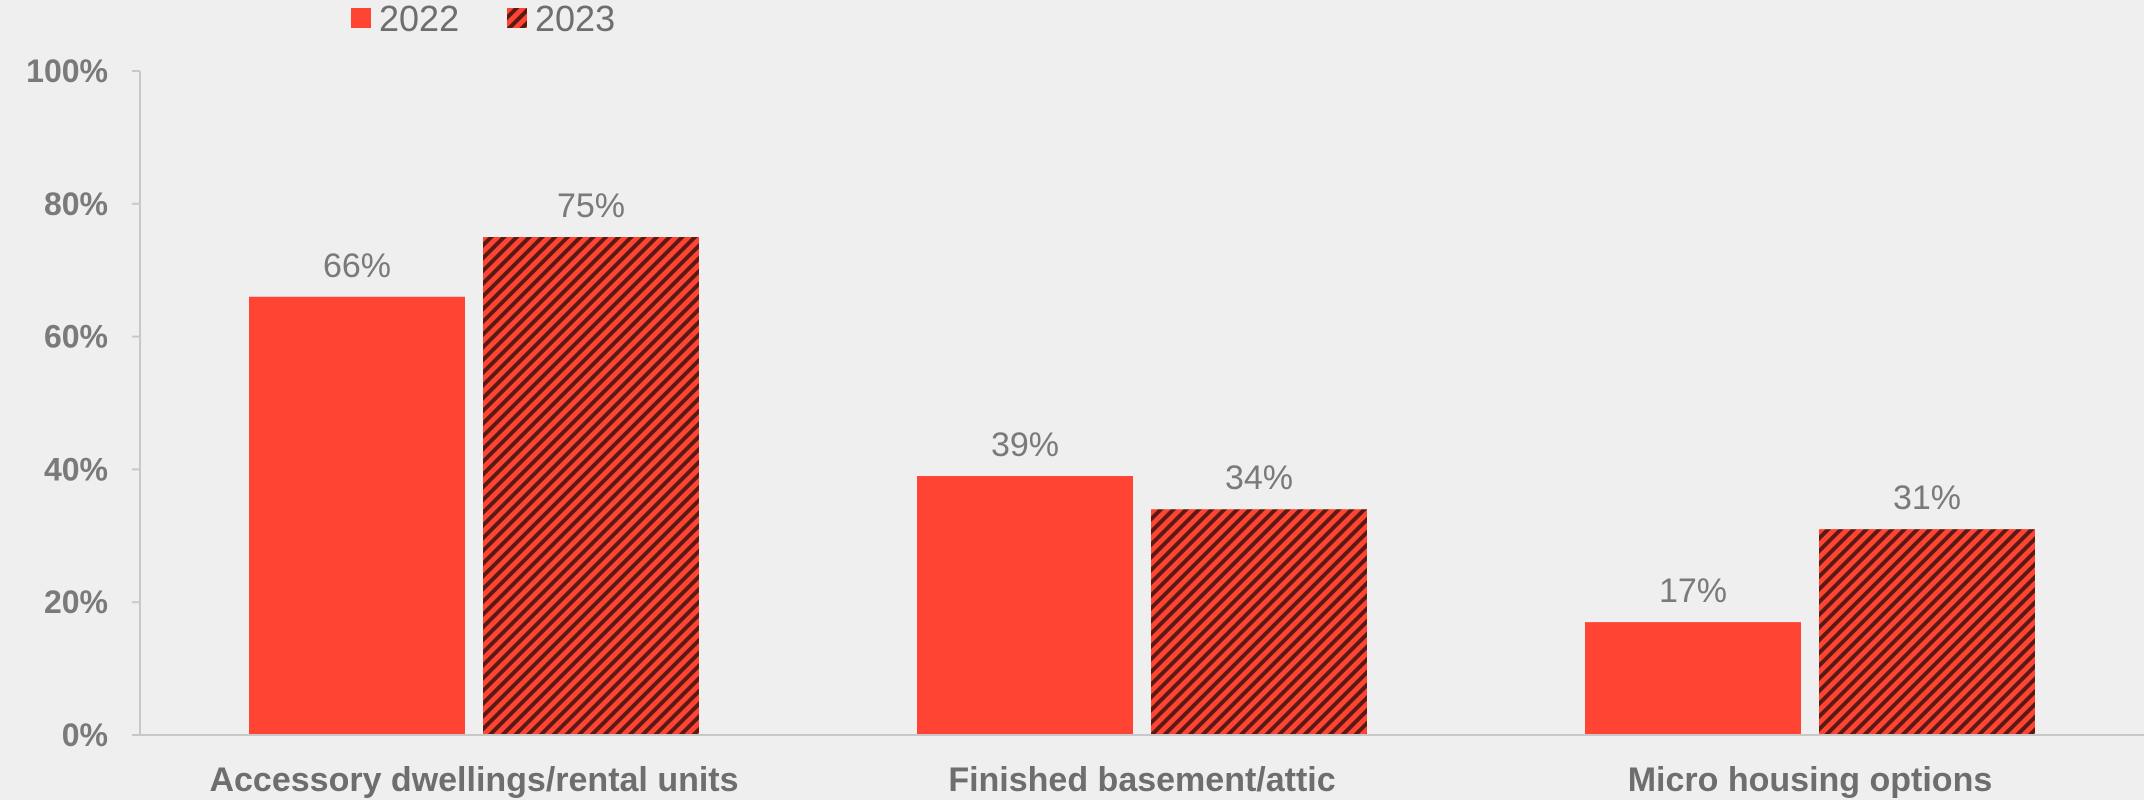 The width and height of the screenshot is (2144, 800). Describe the element at coordinates (83, 403) in the screenshot. I see `y-axis: 0% 20% 40% 60% 80% 100%` at that location.